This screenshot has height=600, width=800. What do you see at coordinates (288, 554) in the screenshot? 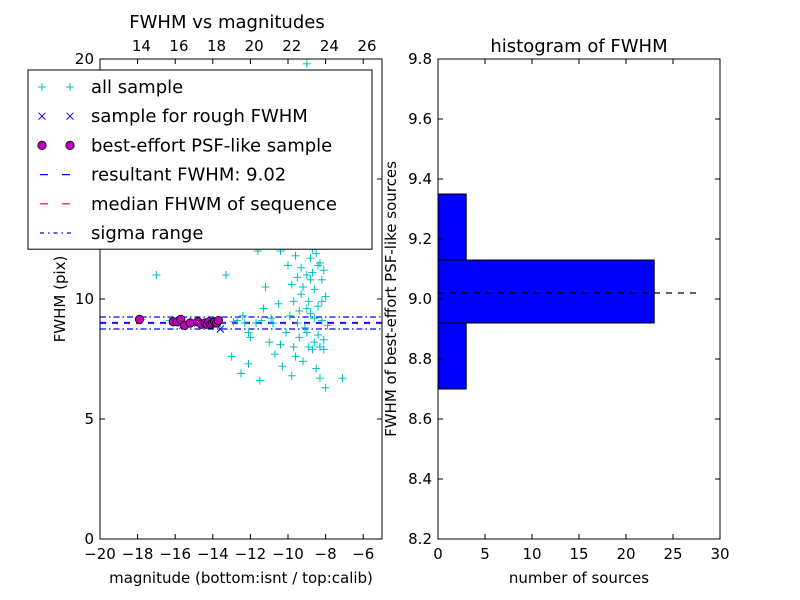
I see `left-x-tick-label: −10` at bounding box center [288, 554].